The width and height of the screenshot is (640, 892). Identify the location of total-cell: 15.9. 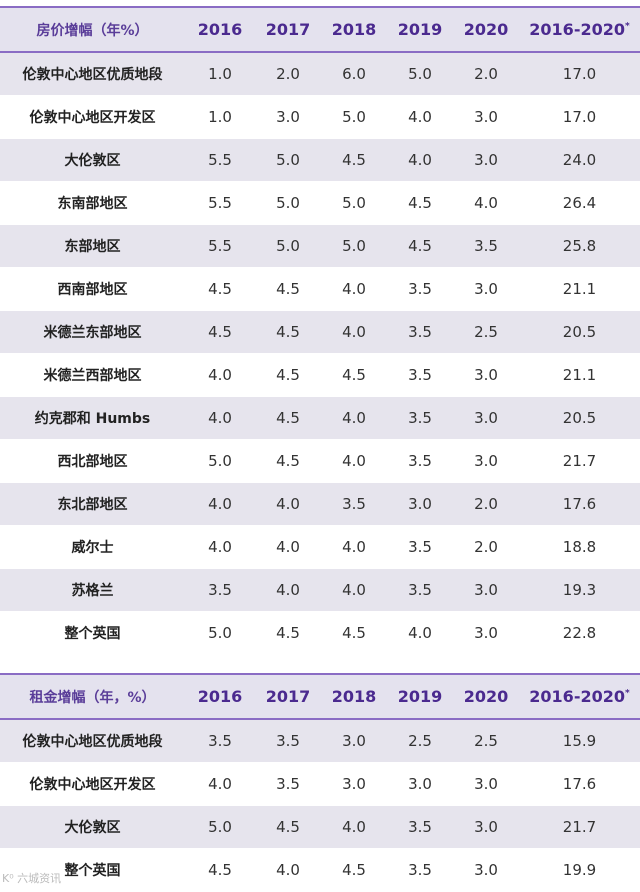
(579, 741).